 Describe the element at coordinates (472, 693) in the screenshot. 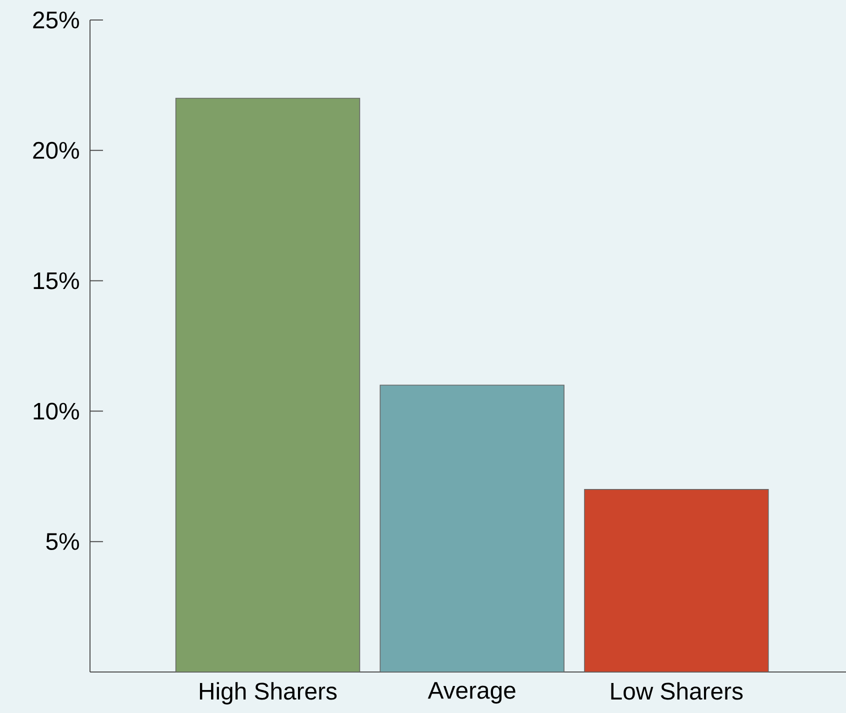

I see `x-tick-label: Average` at that location.